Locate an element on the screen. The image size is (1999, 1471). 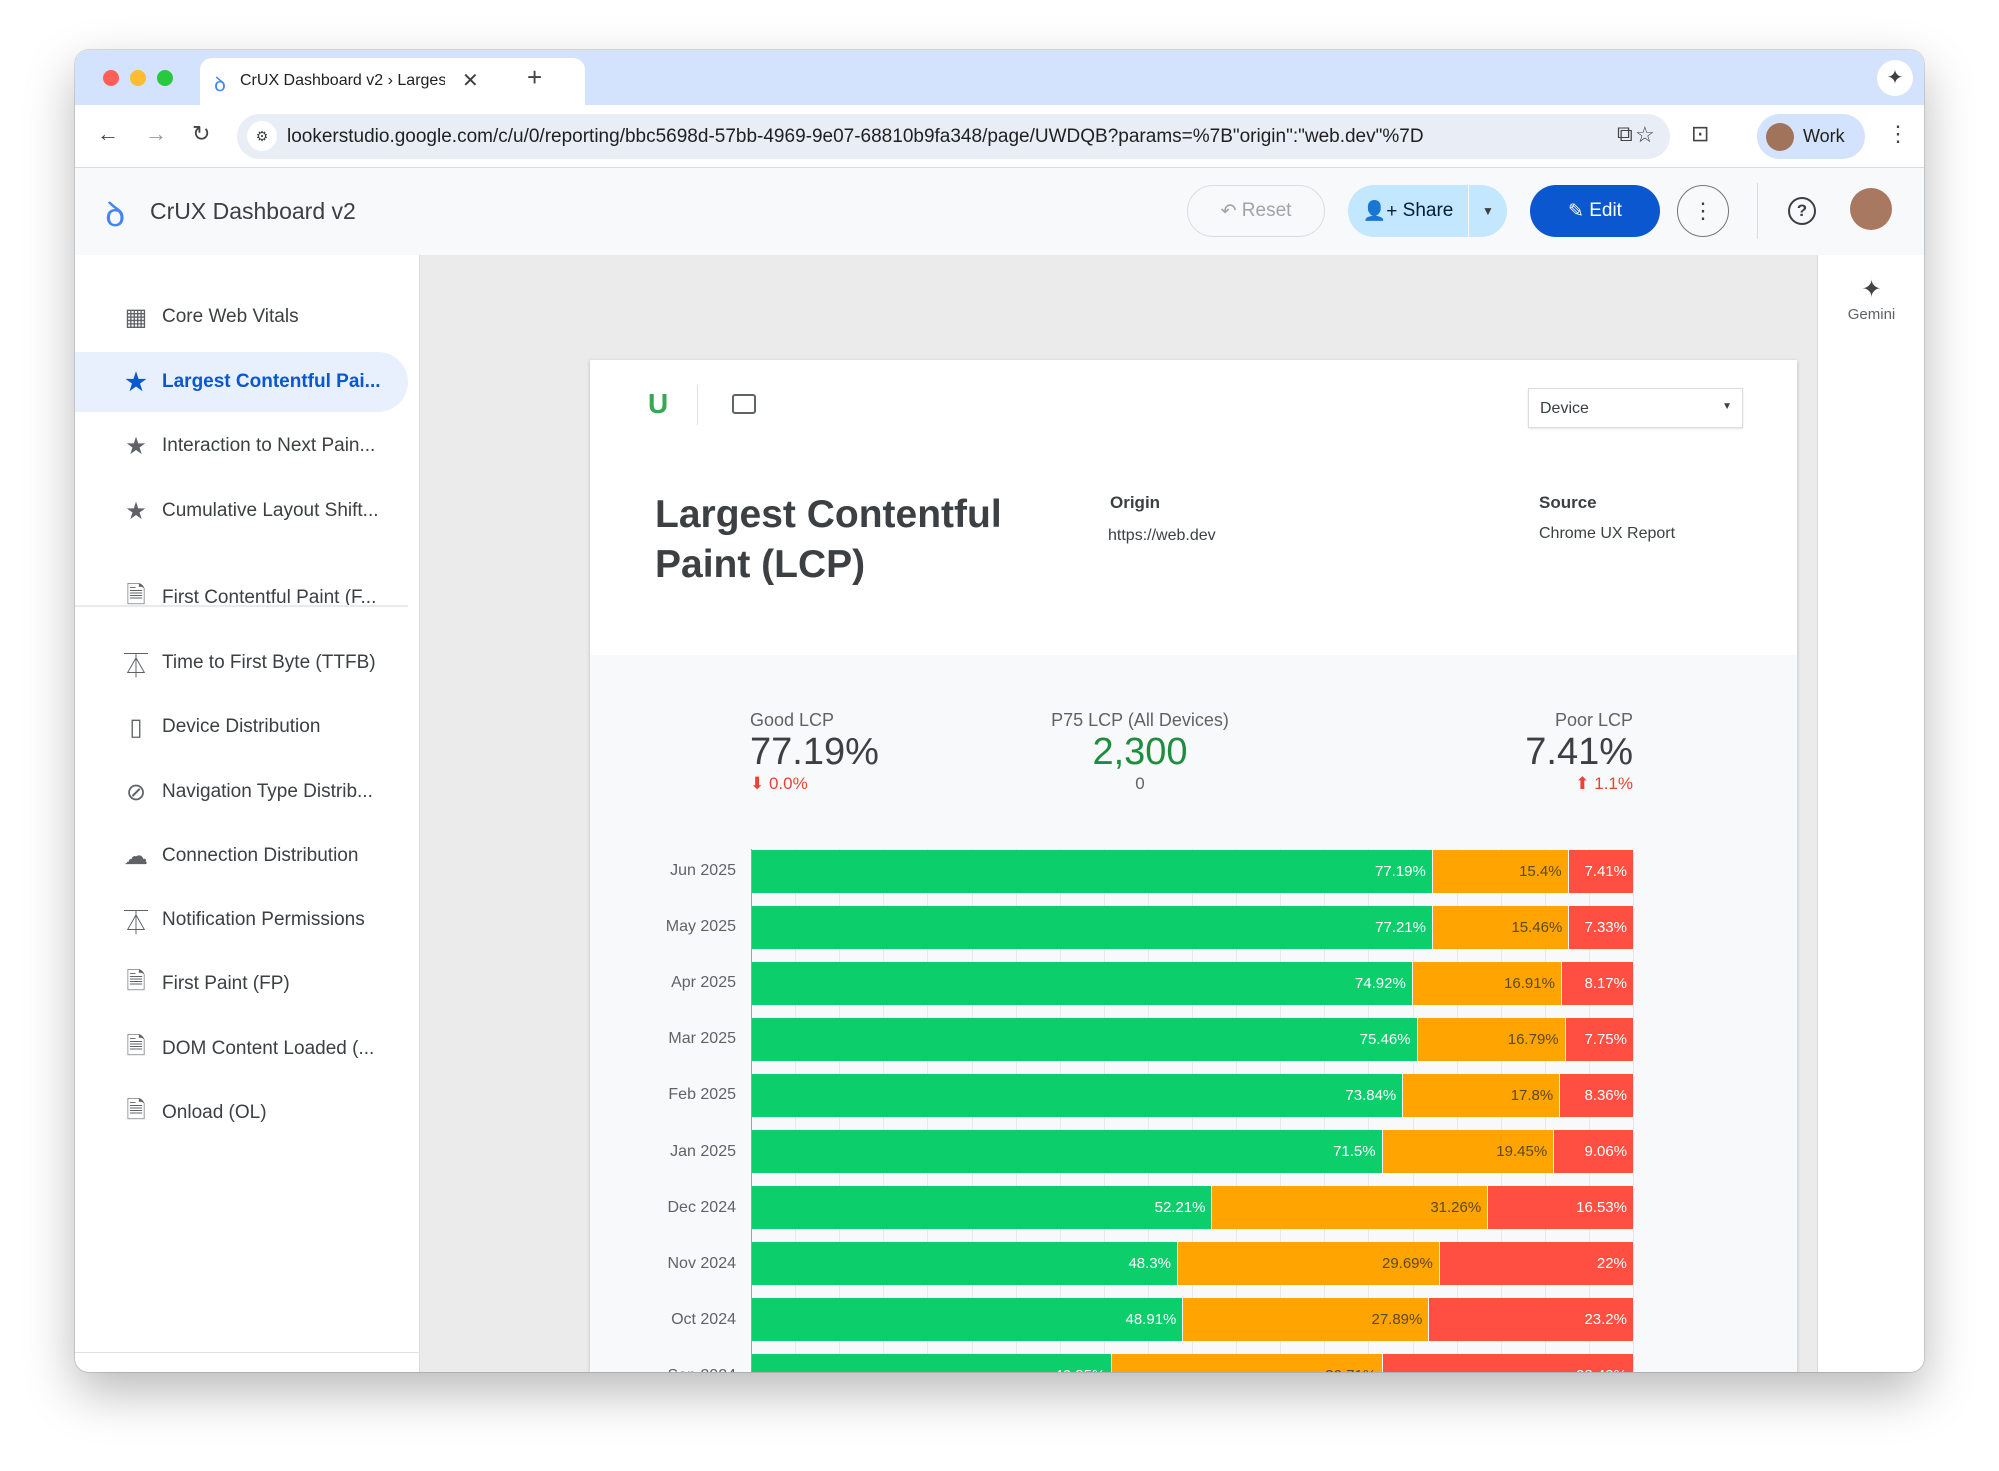
dropdown-arrow-icon: ▼ is located at coordinates (1727, 406).